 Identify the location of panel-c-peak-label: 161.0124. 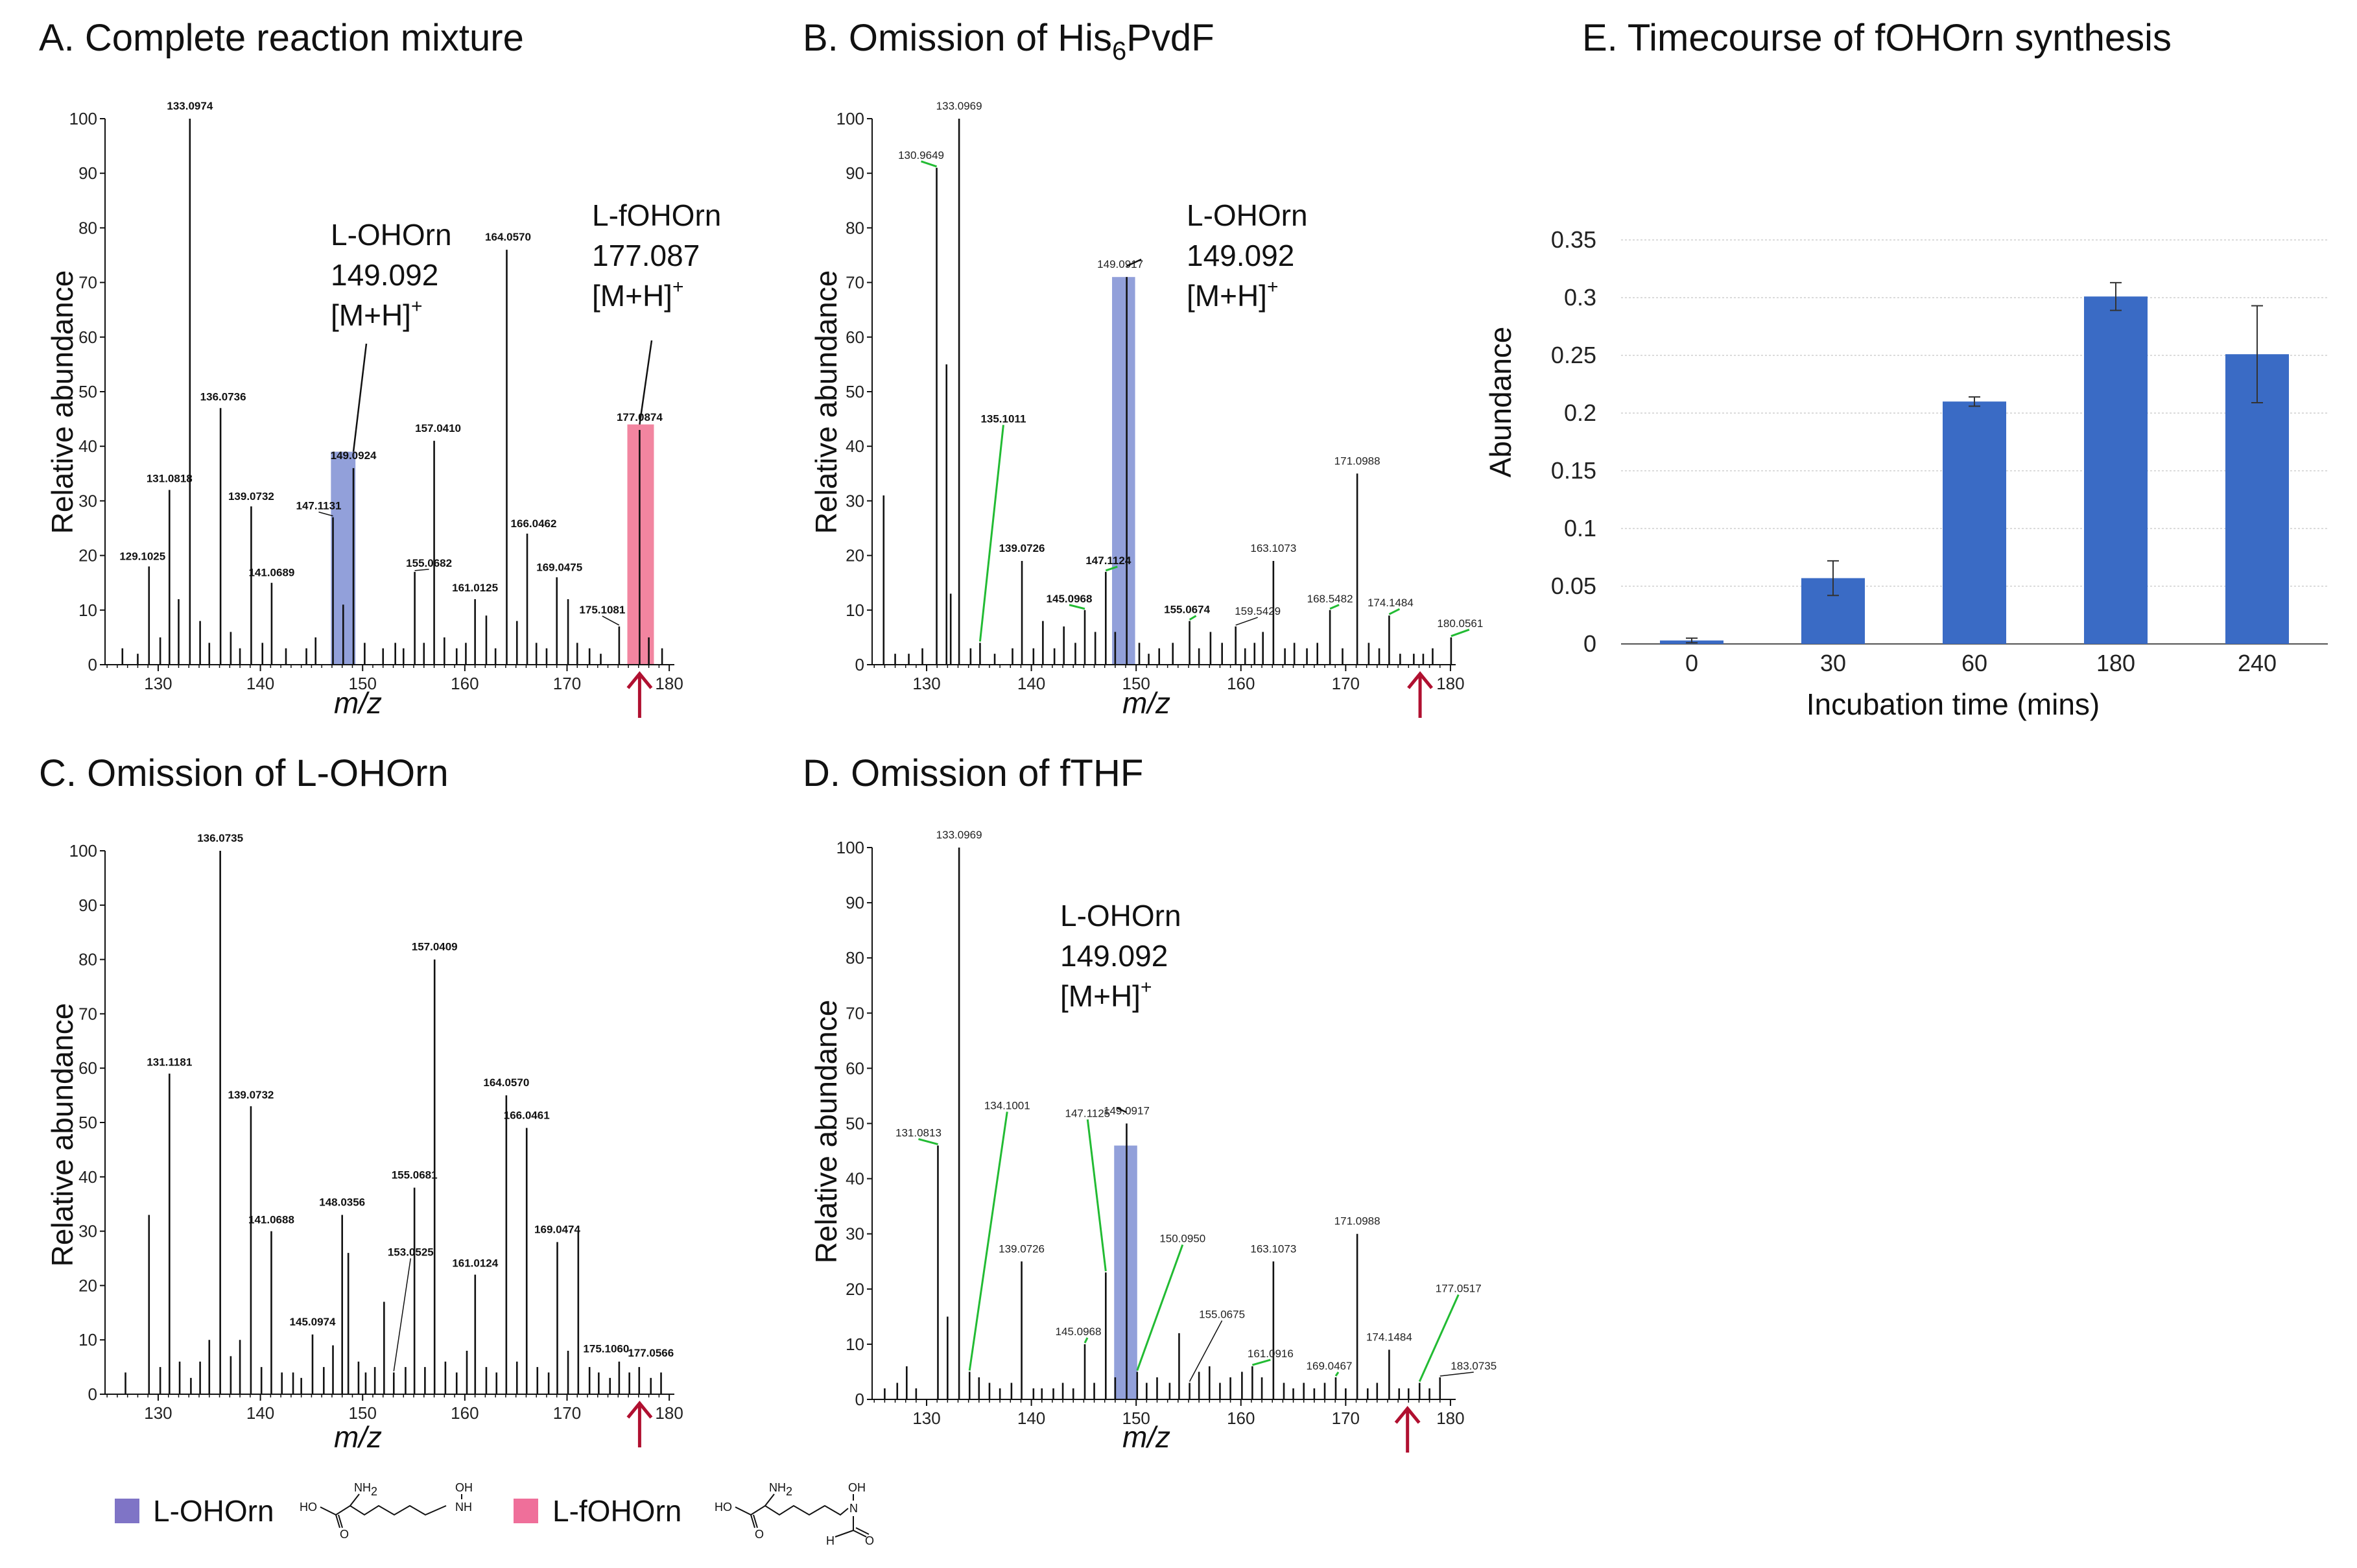
(475, 1263).